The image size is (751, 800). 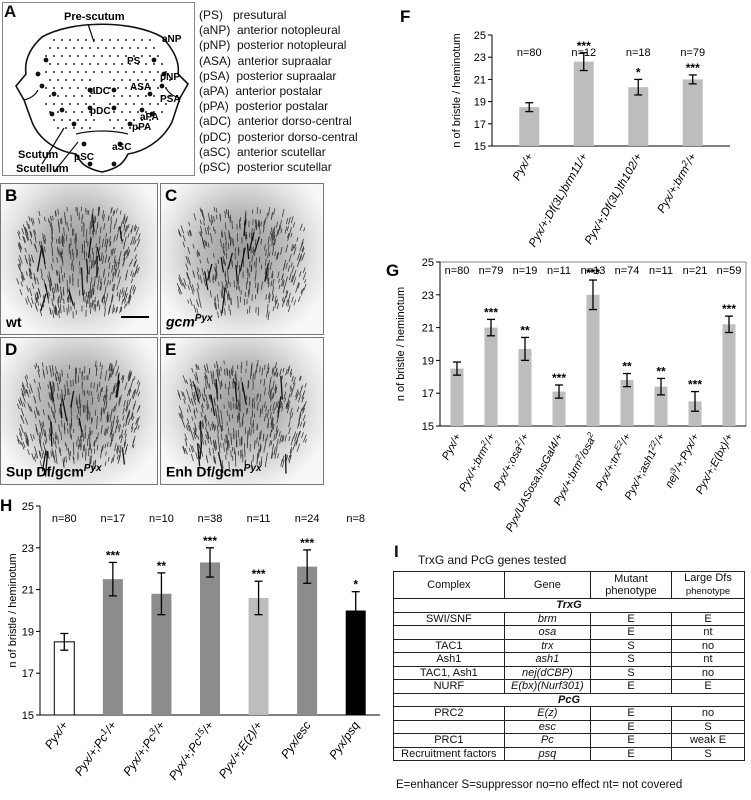 What do you see at coordinates (614, 198) in the screenshot?
I see `category-label: Pyx/+;Df(3L)th102/+` at bounding box center [614, 198].